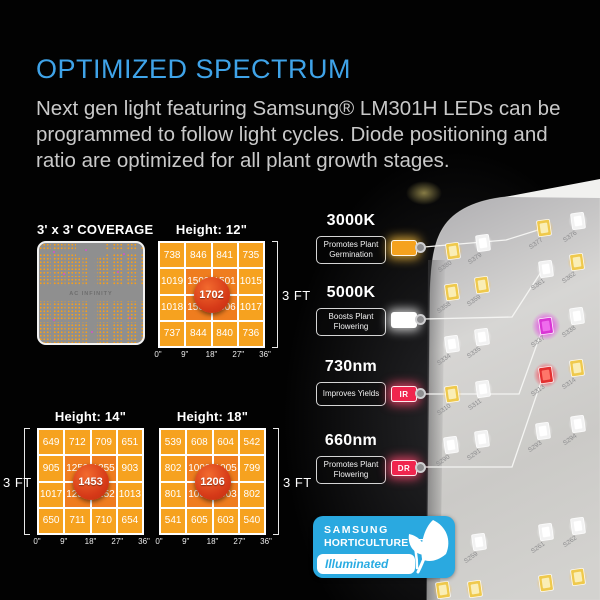 Image resolution: width=600 pixels, height=600 pixels. What do you see at coordinates (90, 416) in the screenshot?
I see `ppfd-map-title: Height: 14"` at bounding box center [90, 416].